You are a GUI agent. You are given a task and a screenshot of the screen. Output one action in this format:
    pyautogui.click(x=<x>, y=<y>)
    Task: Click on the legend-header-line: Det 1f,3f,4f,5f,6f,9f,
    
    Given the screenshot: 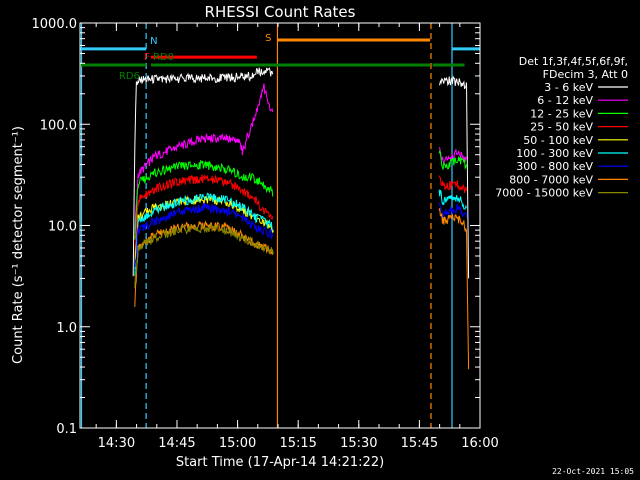 What is the action you would take?
    pyautogui.click(x=573, y=61)
    